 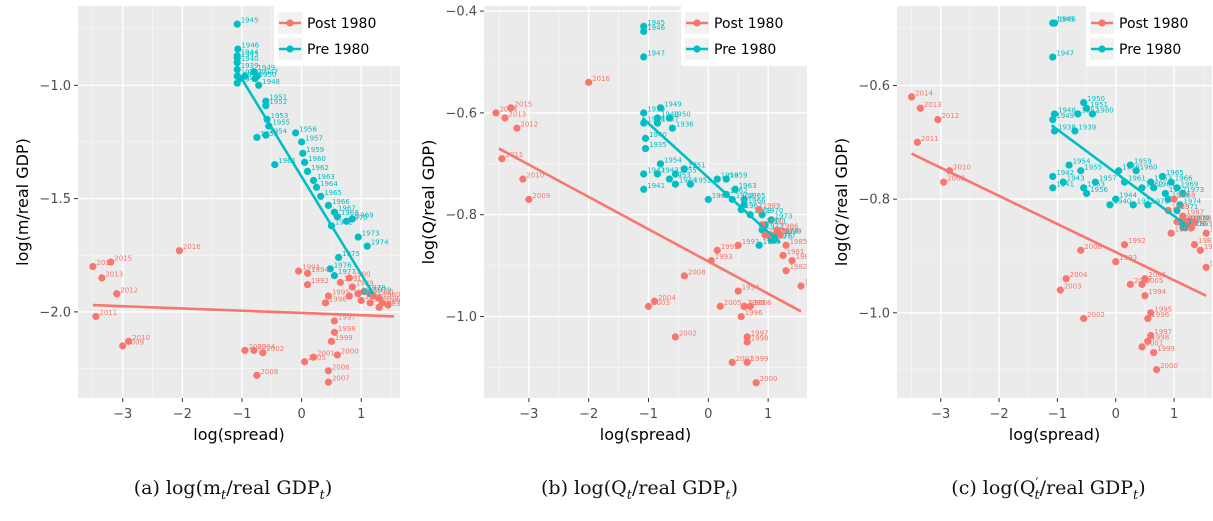 What do you see at coordinates (1198, 218) in the screenshot?
I see `point-label-post-1980: 1986` at bounding box center [1198, 218].